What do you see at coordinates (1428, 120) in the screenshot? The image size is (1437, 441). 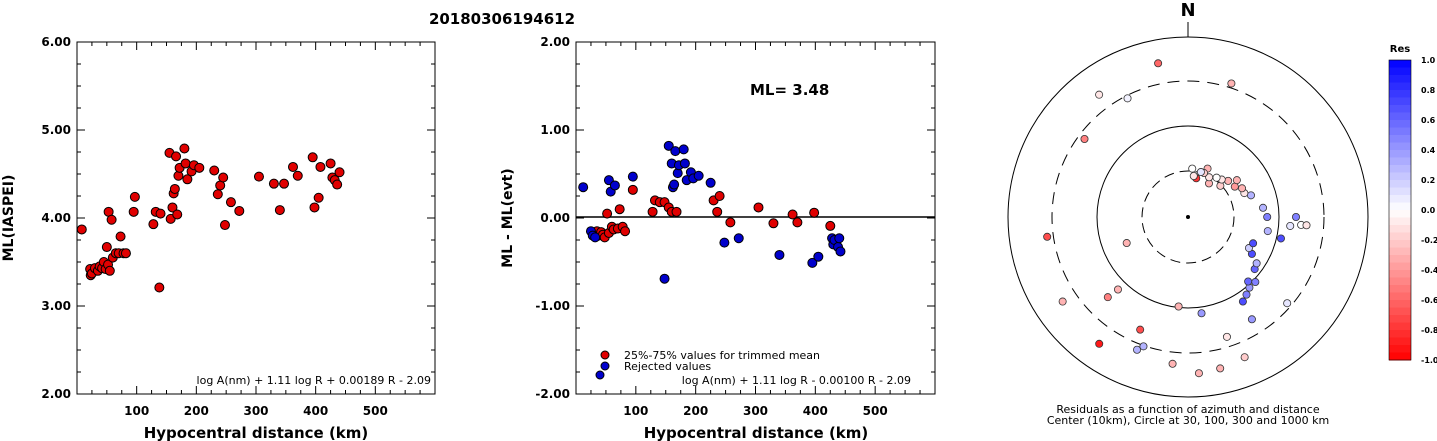 I see `colorbar-tick-label: 0.6` at bounding box center [1428, 120].